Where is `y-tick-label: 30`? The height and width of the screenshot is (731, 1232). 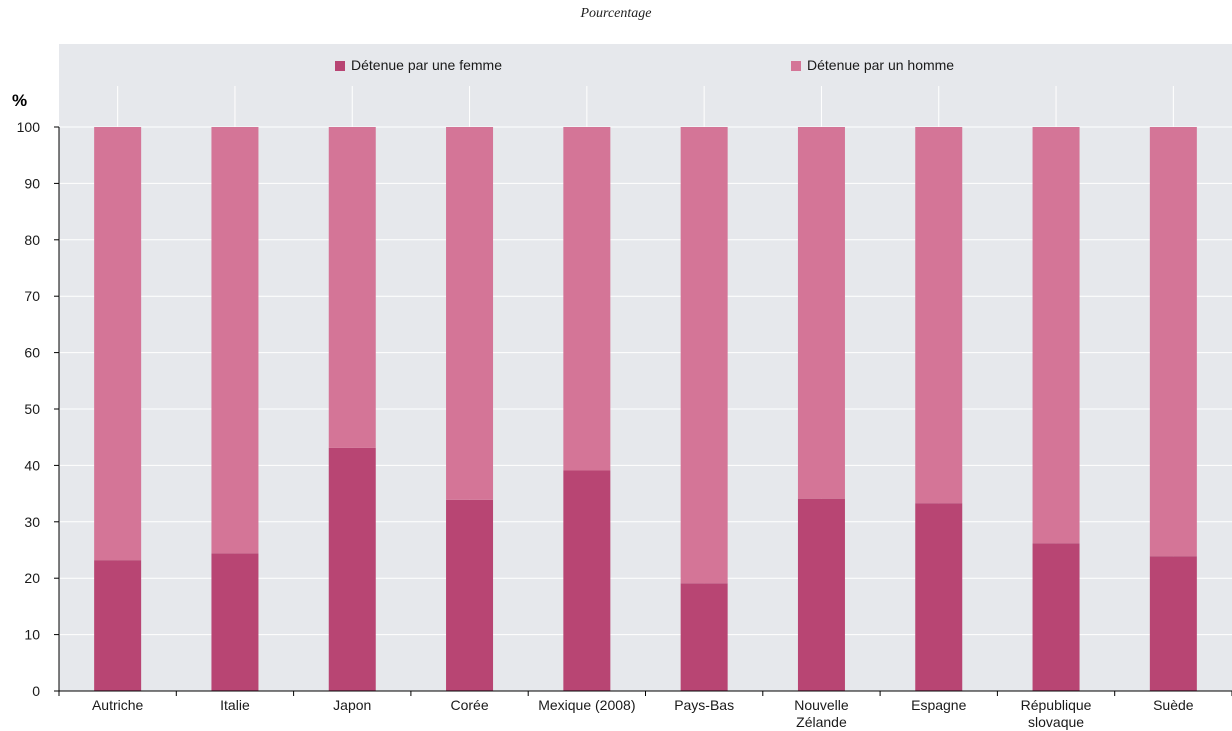 y-tick-label: 30 is located at coordinates (32, 522).